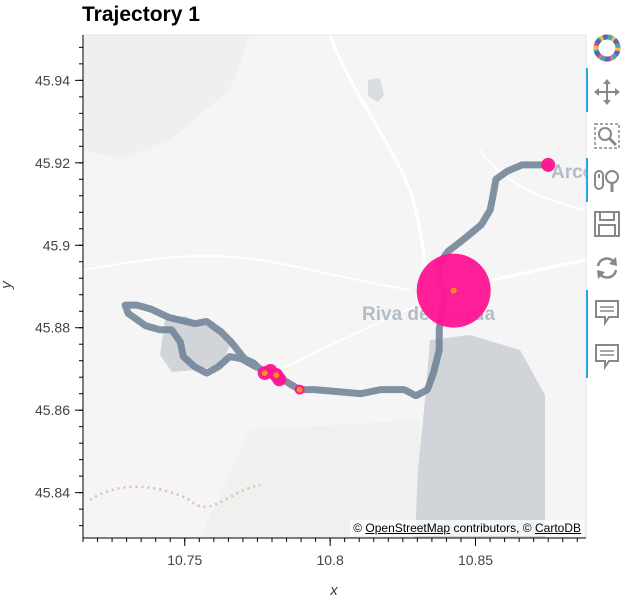 The image size is (638, 608). Describe the element at coordinates (408, 528) in the screenshot. I see `openstreetmap-link: OpenStreetMap` at that location.